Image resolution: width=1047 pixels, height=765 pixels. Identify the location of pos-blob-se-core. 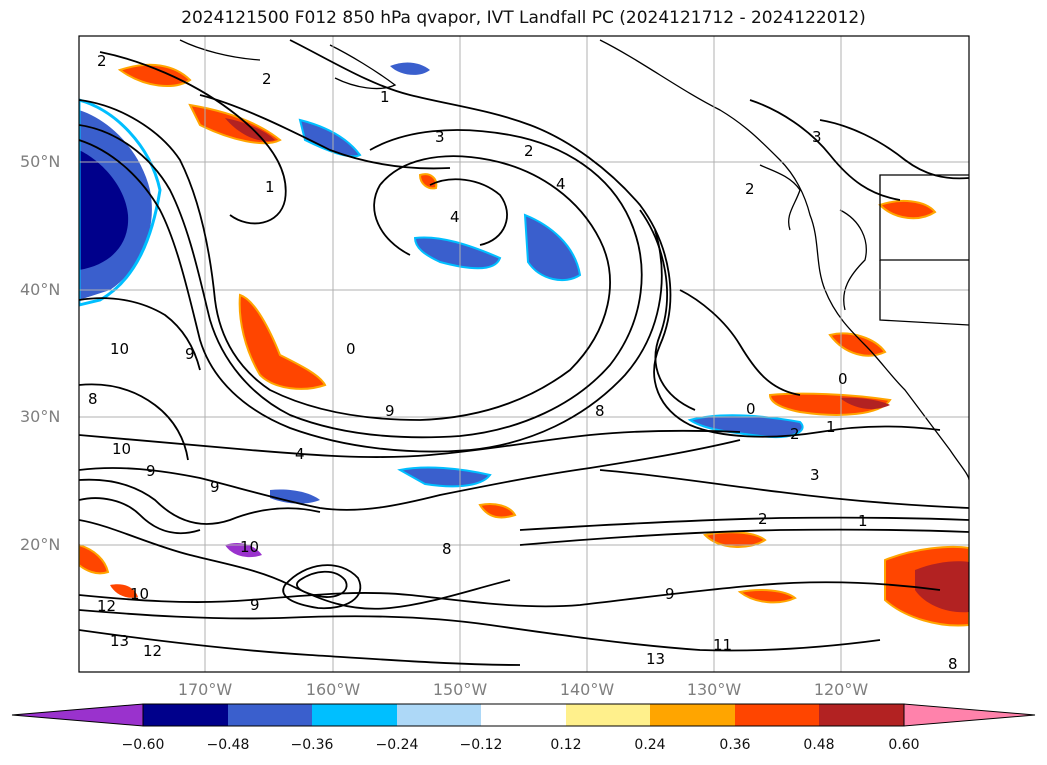
(942, 587).